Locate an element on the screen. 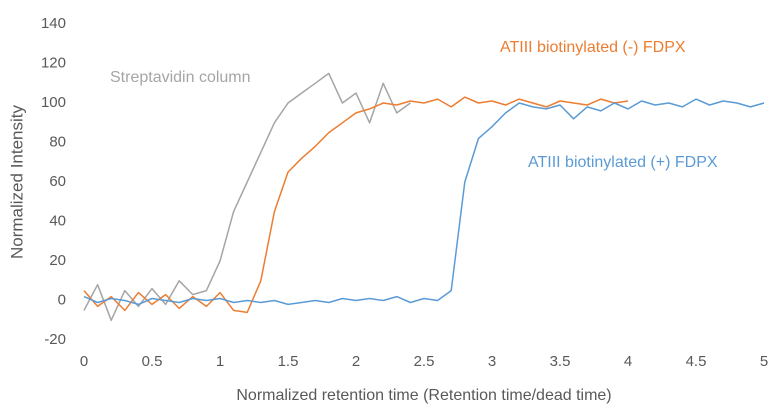 The height and width of the screenshot is (405, 768). y-tick-label: 80 is located at coordinates (57, 141).